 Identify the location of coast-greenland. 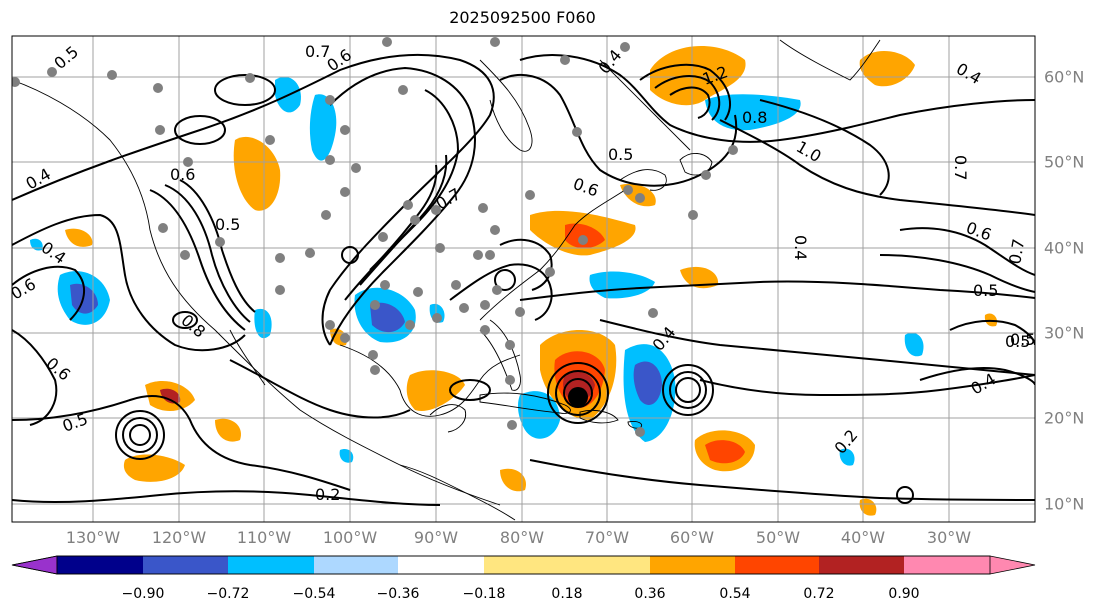
(830, 60).